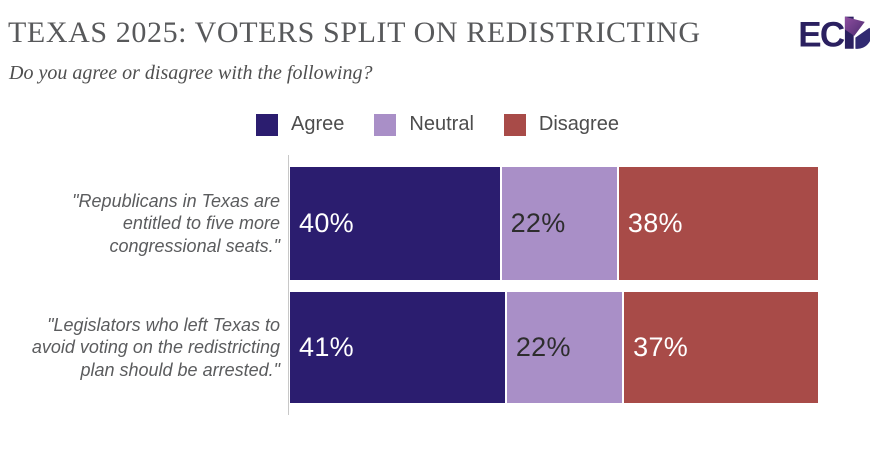  What do you see at coordinates (721, 347) in the screenshot?
I see `segment-disagree: 37%` at bounding box center [721, 347].